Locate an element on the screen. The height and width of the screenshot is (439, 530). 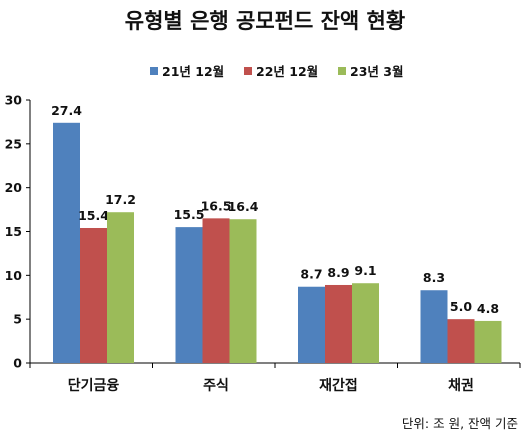
y-tick-label: 30 is located at coordinates (14, 100).